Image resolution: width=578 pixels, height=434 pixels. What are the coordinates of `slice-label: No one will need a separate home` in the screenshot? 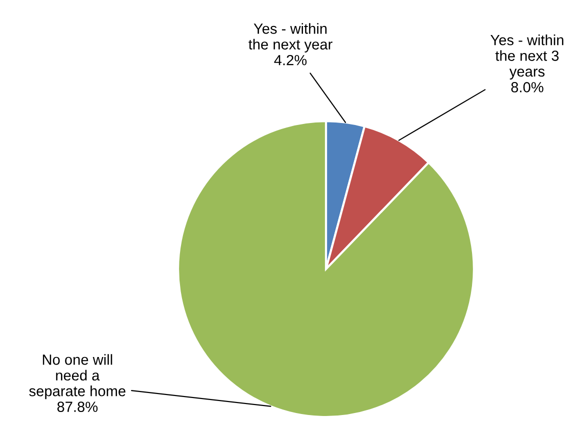 It's located at (77, 377).